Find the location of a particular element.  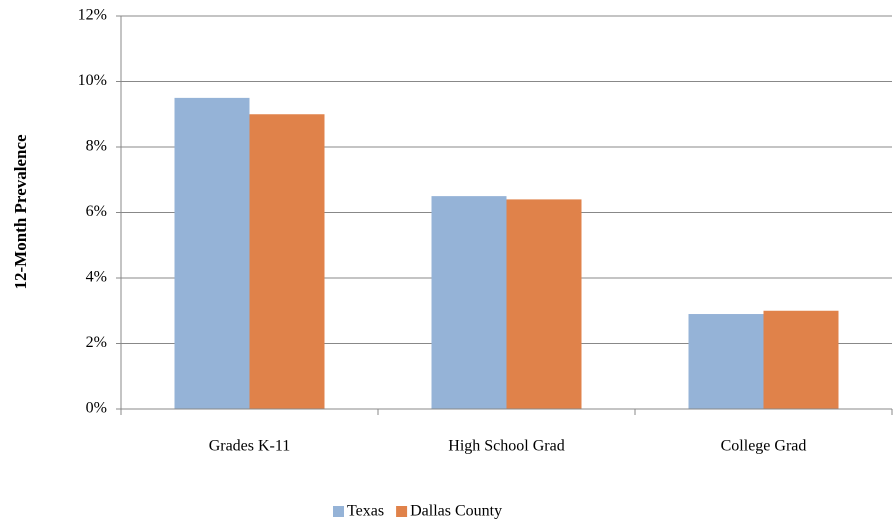

y-tick-label: 2% is located at coordinates (96, 342).